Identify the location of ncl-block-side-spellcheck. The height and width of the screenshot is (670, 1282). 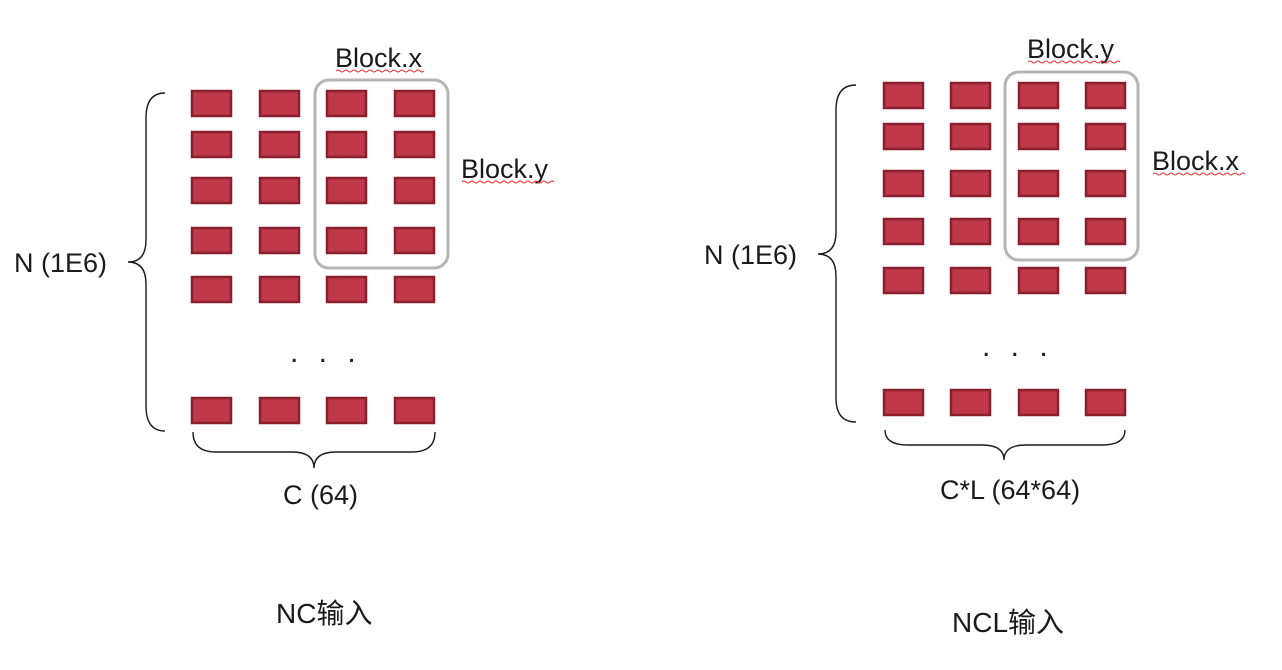
(1199, 174).